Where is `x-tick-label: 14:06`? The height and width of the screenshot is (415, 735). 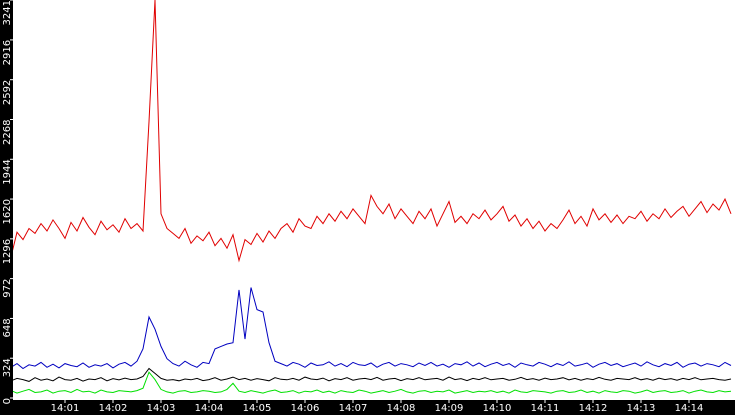
x-tick-label: 14:06 is located at coordinates (305, 408).